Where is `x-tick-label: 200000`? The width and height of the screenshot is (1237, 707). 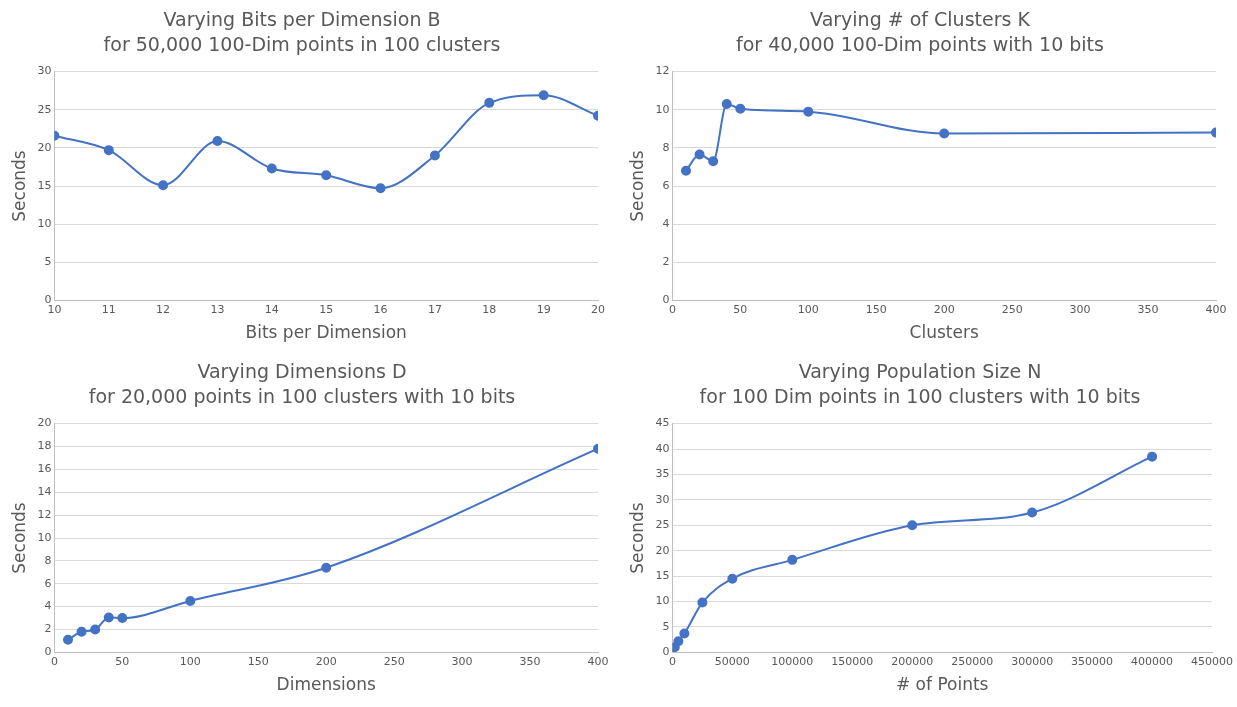
x-tick-label: 200000 is located at coordinates (912, 661).